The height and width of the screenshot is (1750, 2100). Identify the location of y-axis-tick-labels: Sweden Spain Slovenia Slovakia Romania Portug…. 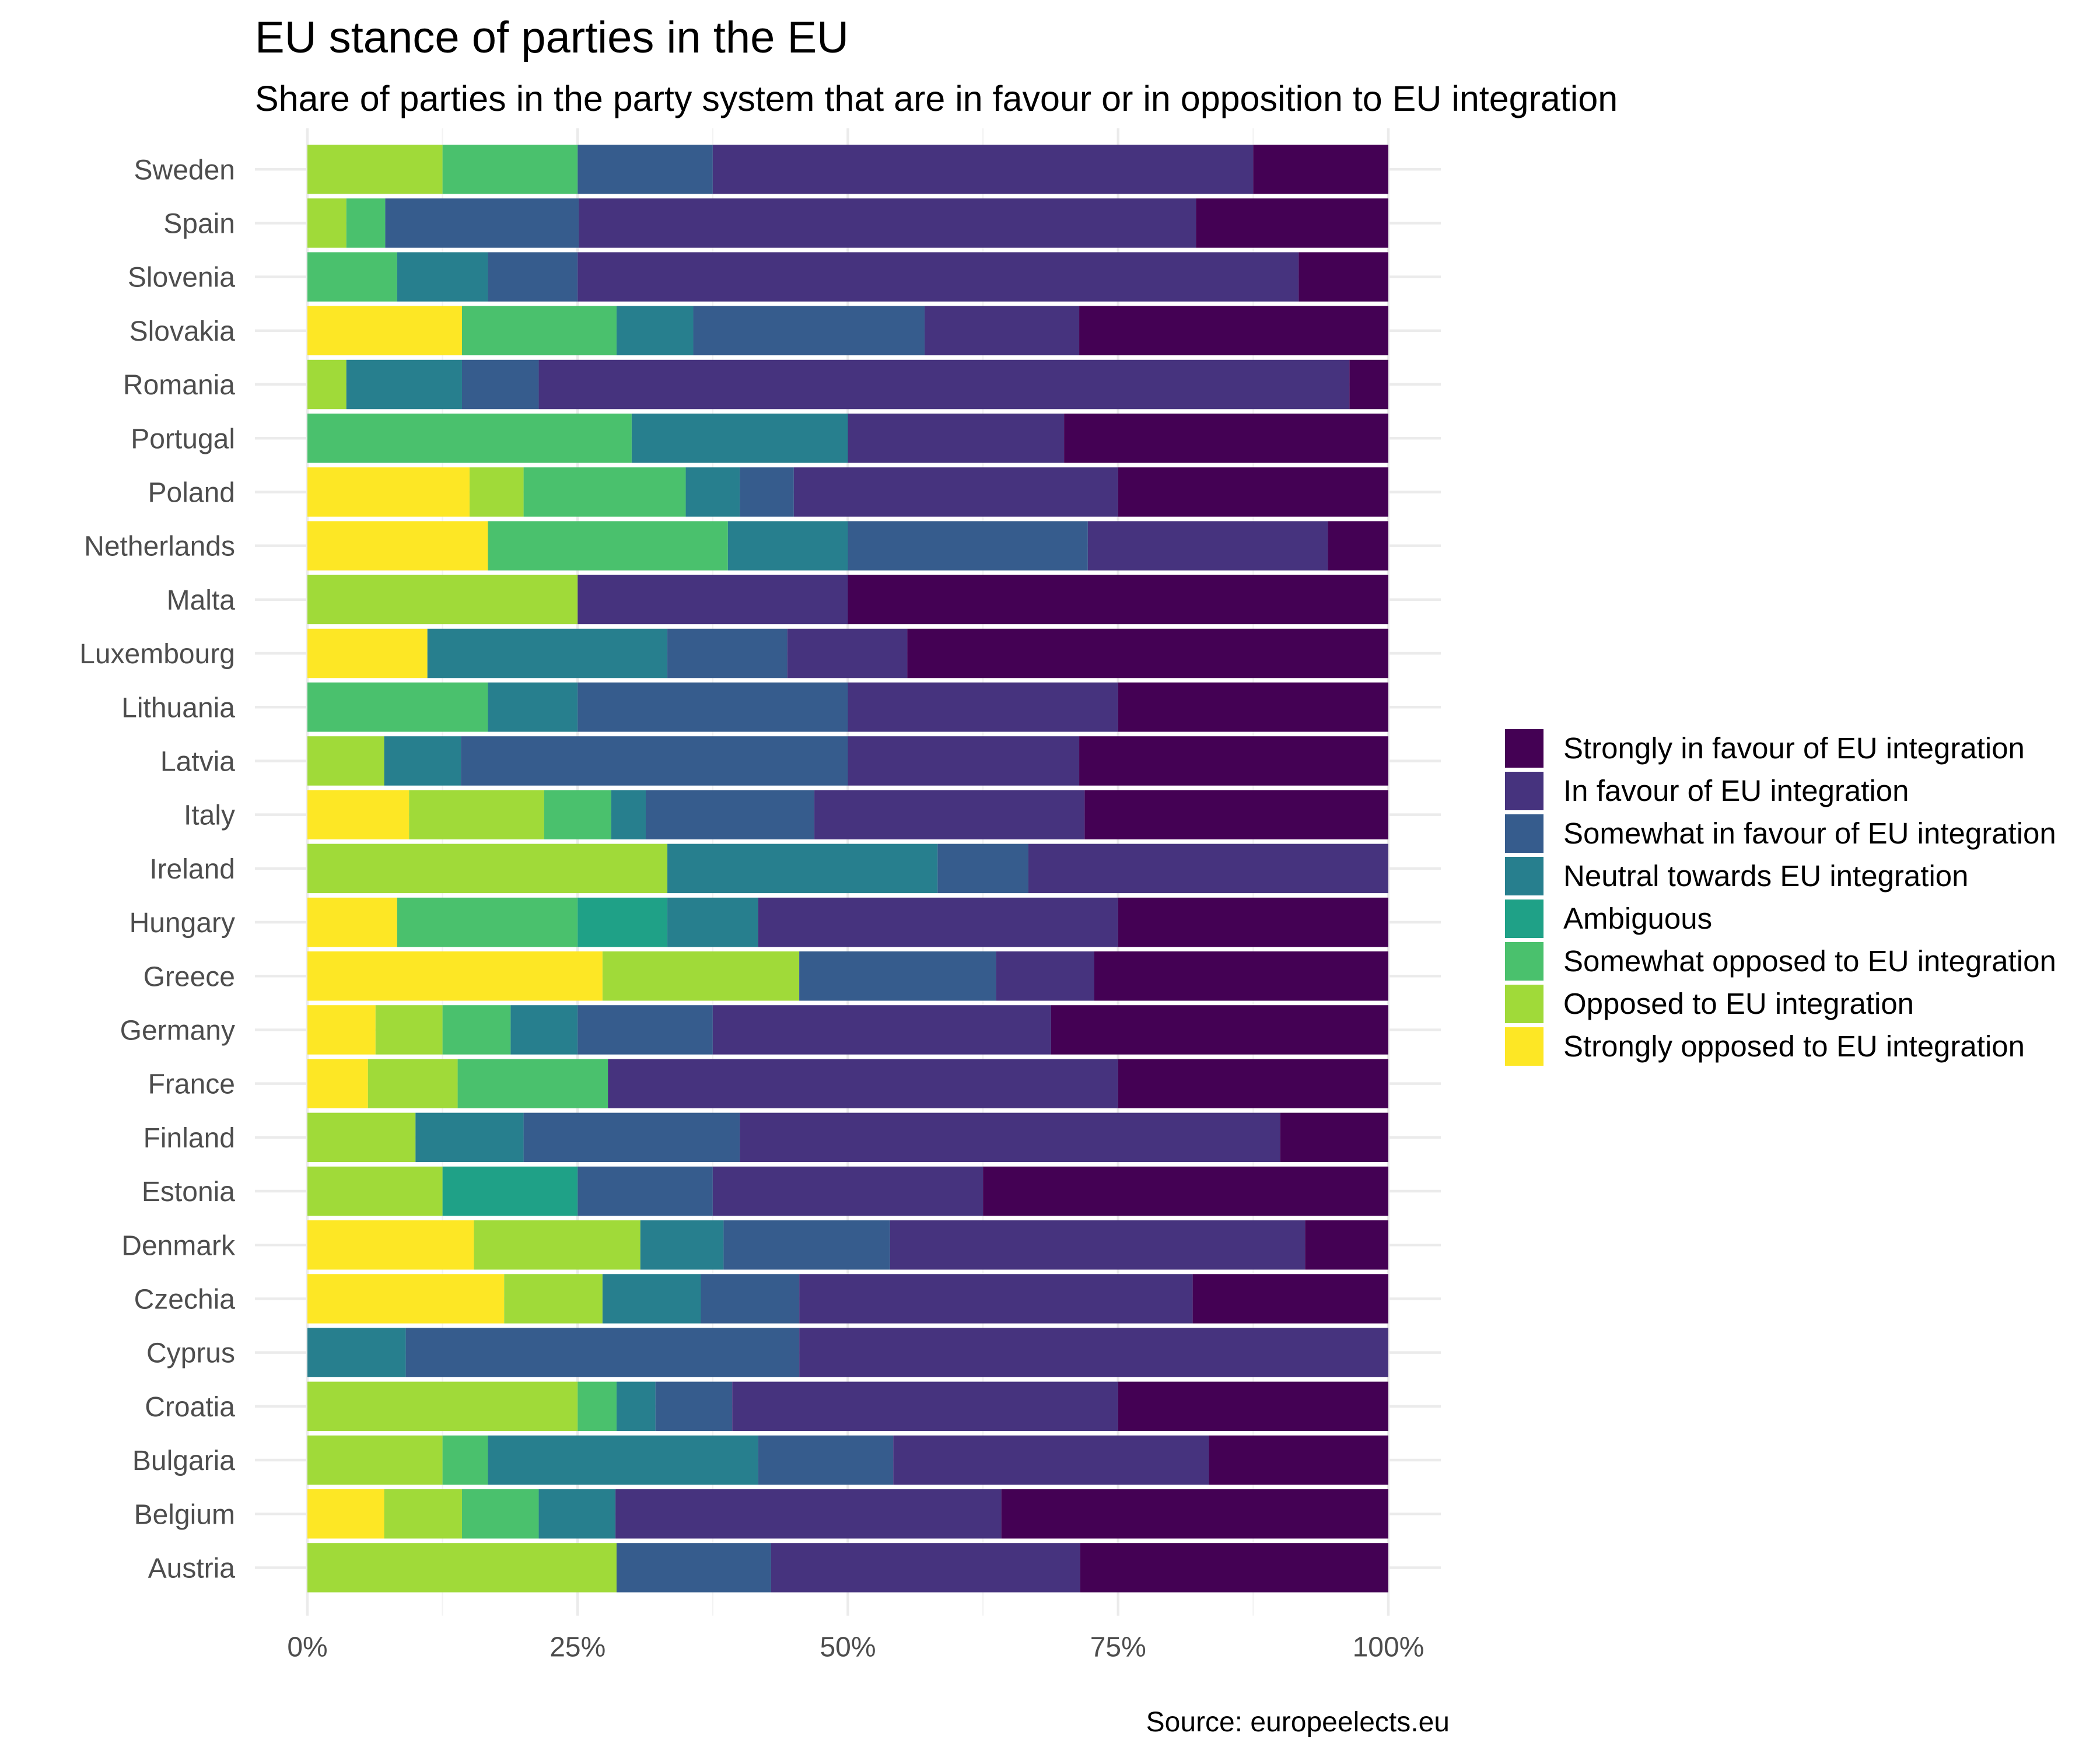
(157, 869).